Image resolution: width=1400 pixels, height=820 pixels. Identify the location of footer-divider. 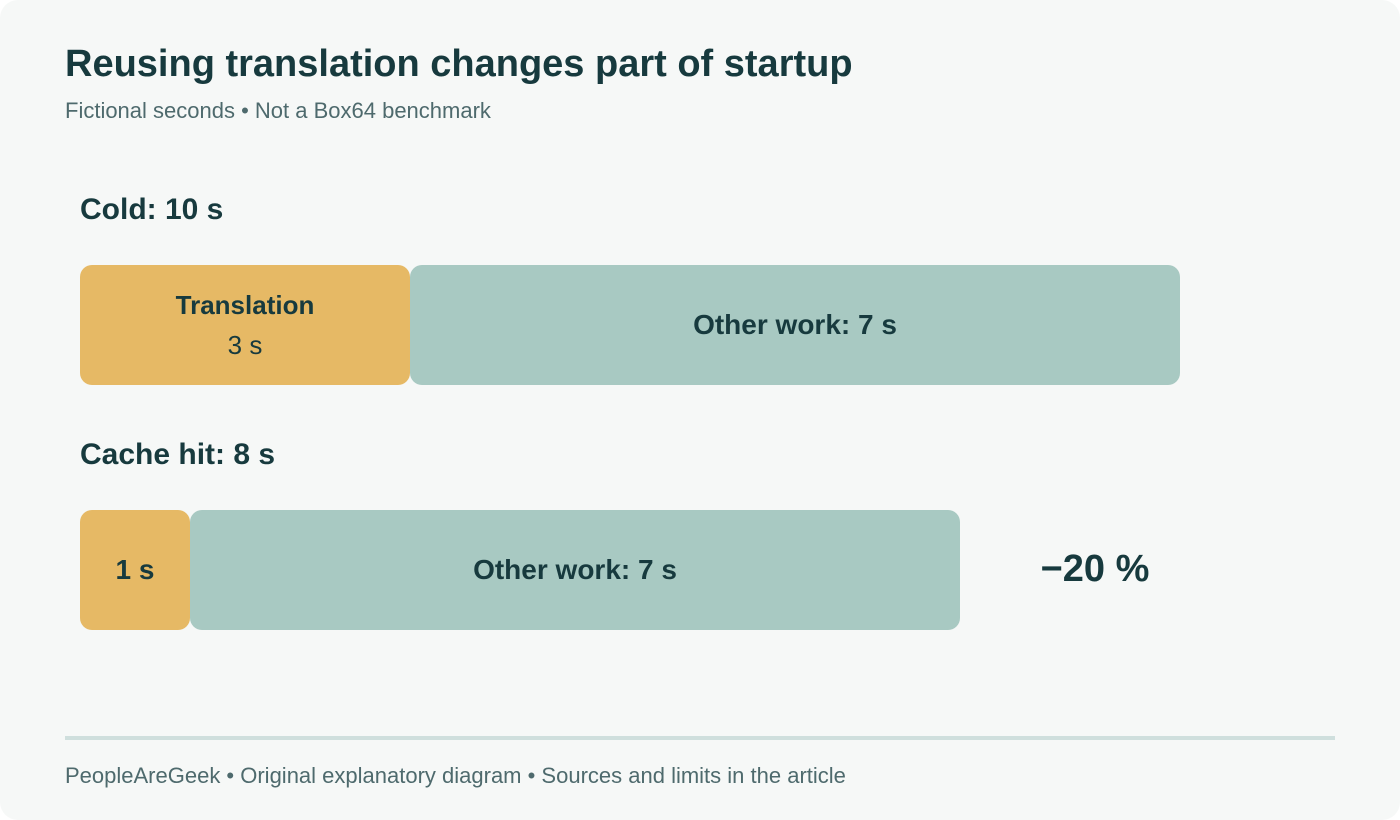
(700, 738).